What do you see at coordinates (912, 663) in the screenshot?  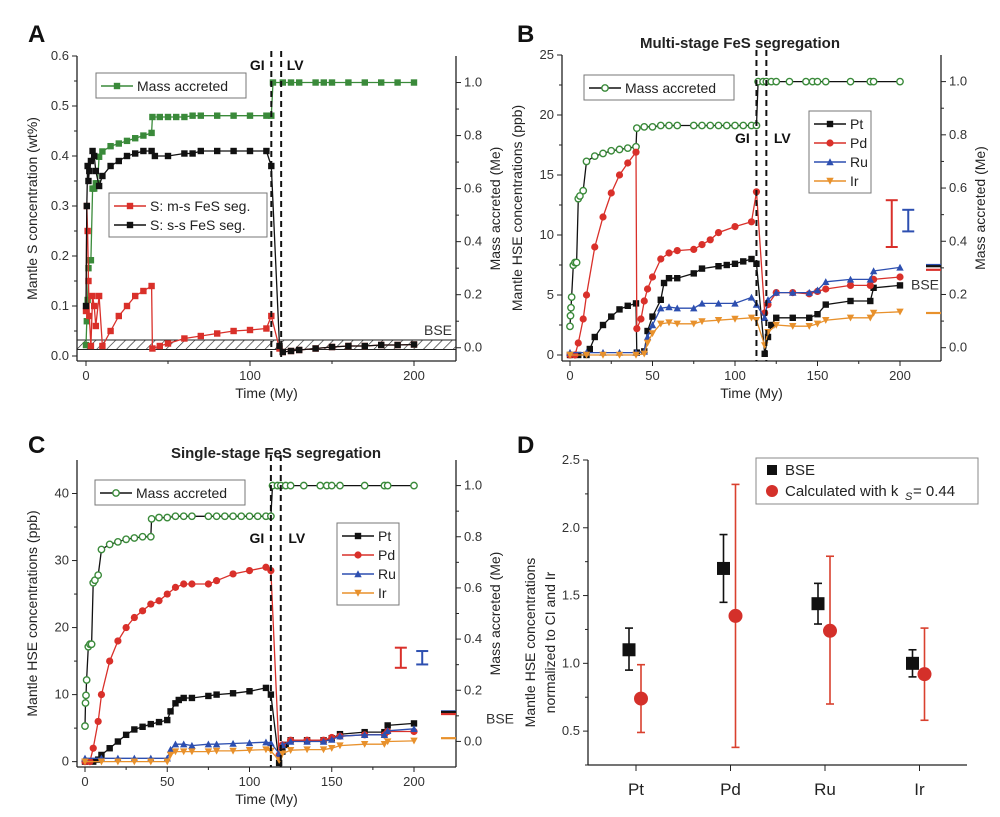 I see `data-point-bse` at bounding box center [912, 663].